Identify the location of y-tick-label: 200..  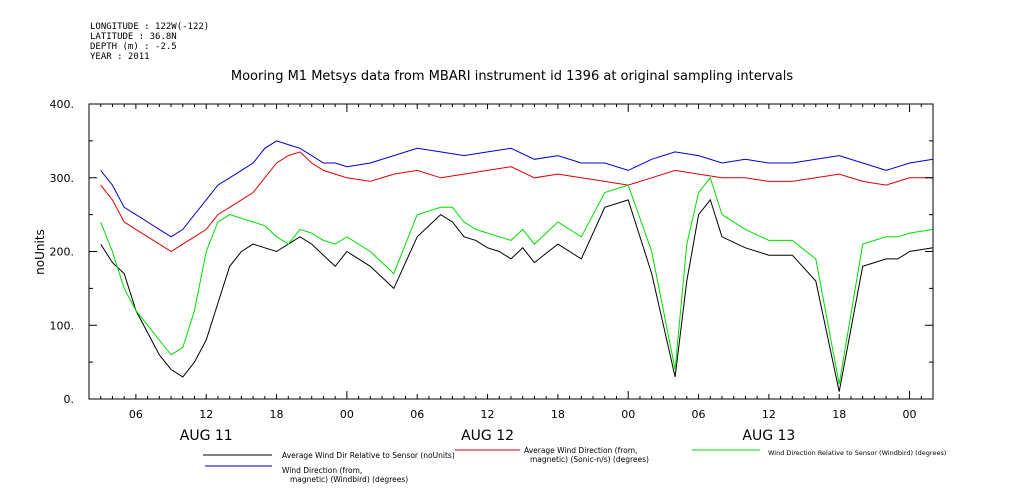
(62, 252).